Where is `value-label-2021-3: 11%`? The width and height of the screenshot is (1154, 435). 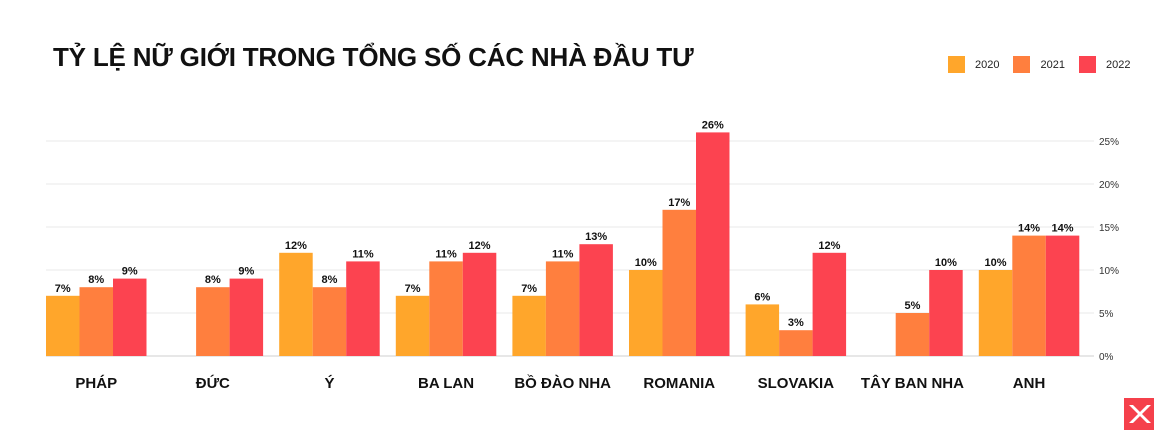 value-label-2021-3: 11% is located at coordinates (446, 254).